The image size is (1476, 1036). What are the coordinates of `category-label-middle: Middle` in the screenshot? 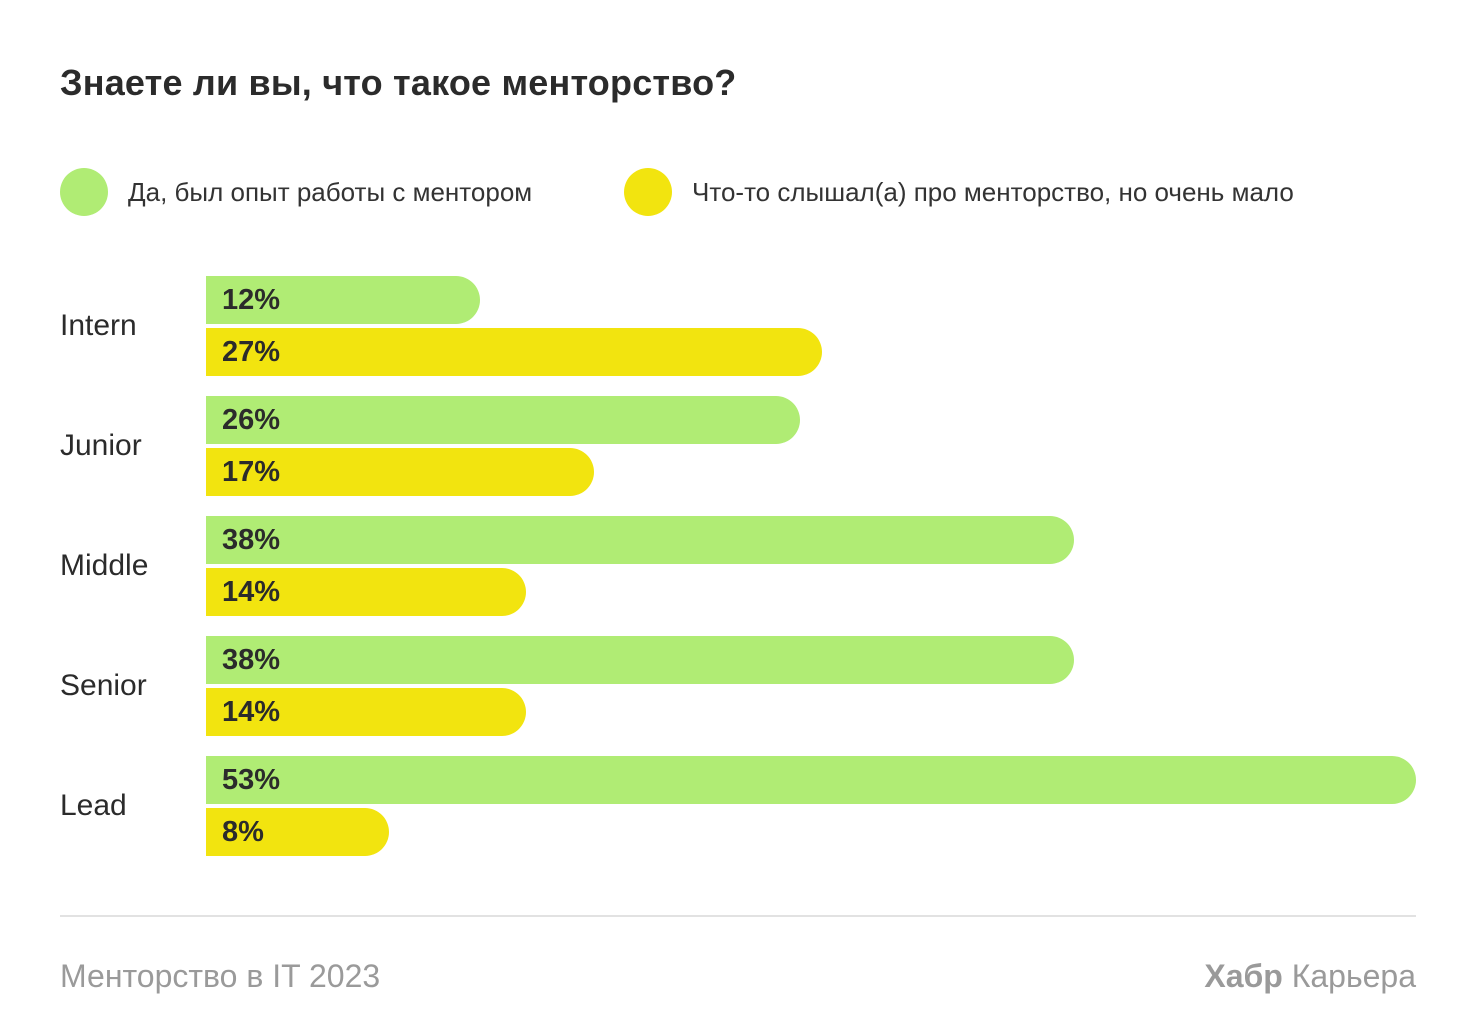 It's located at (104, 565).